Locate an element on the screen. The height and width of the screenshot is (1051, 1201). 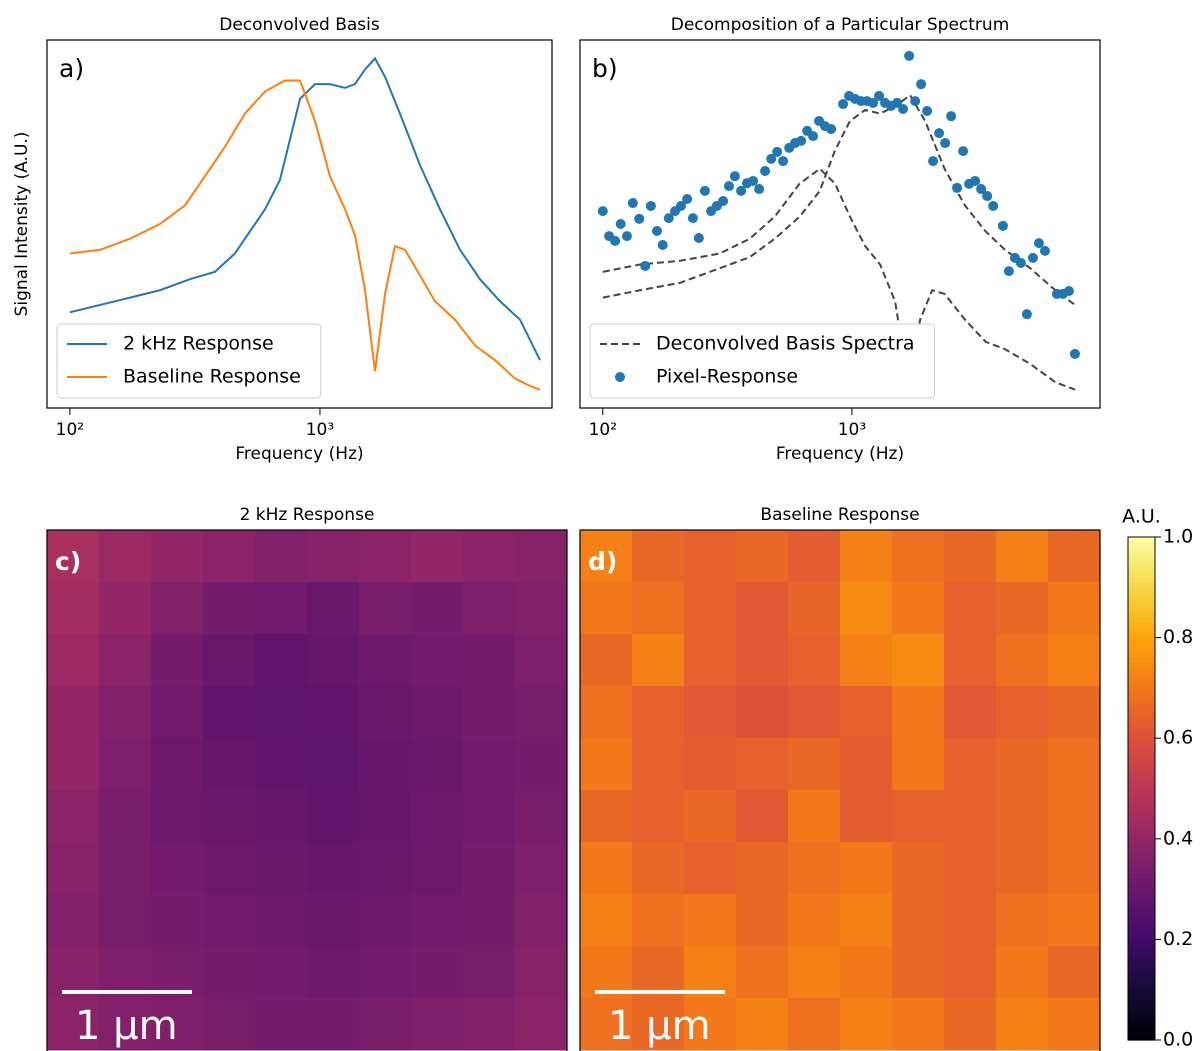
legend: Deconvolved Basis Spectra Pixel-Response is located at coordinates (762, 361).